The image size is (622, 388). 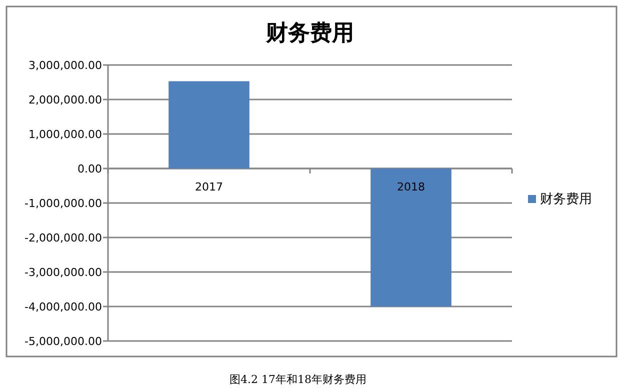 What do you see at coordinates (90, 169) in the screenshot?
I see `y-tick-label: 0.00` at bounding box center [90, 169].